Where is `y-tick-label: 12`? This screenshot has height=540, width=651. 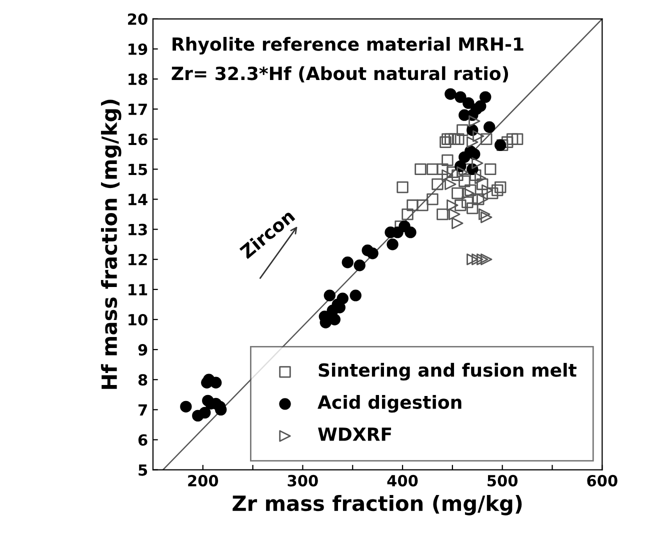 y-tick-label: 12 is located at coordinates (137, 260).